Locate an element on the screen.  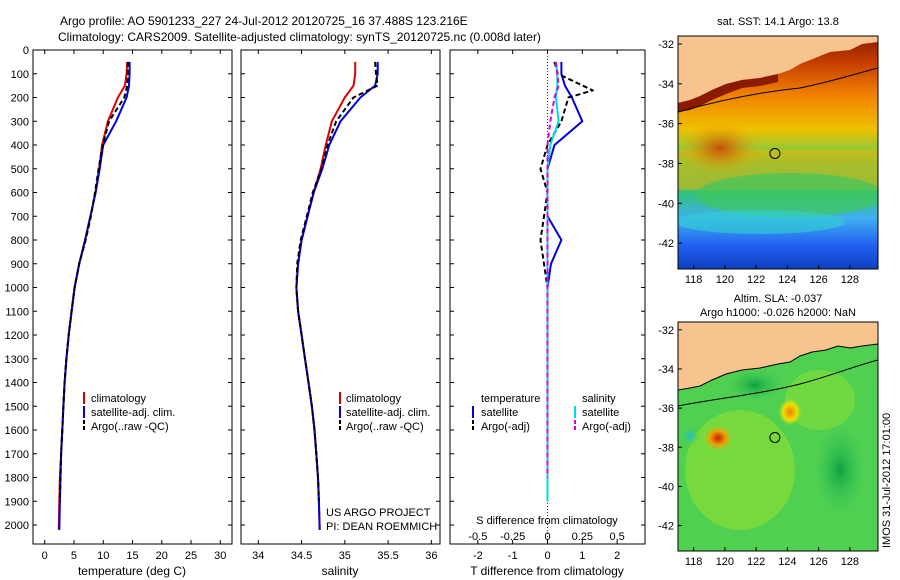
p1-ytick-label: 1300 is located at coordinates (17, 360).